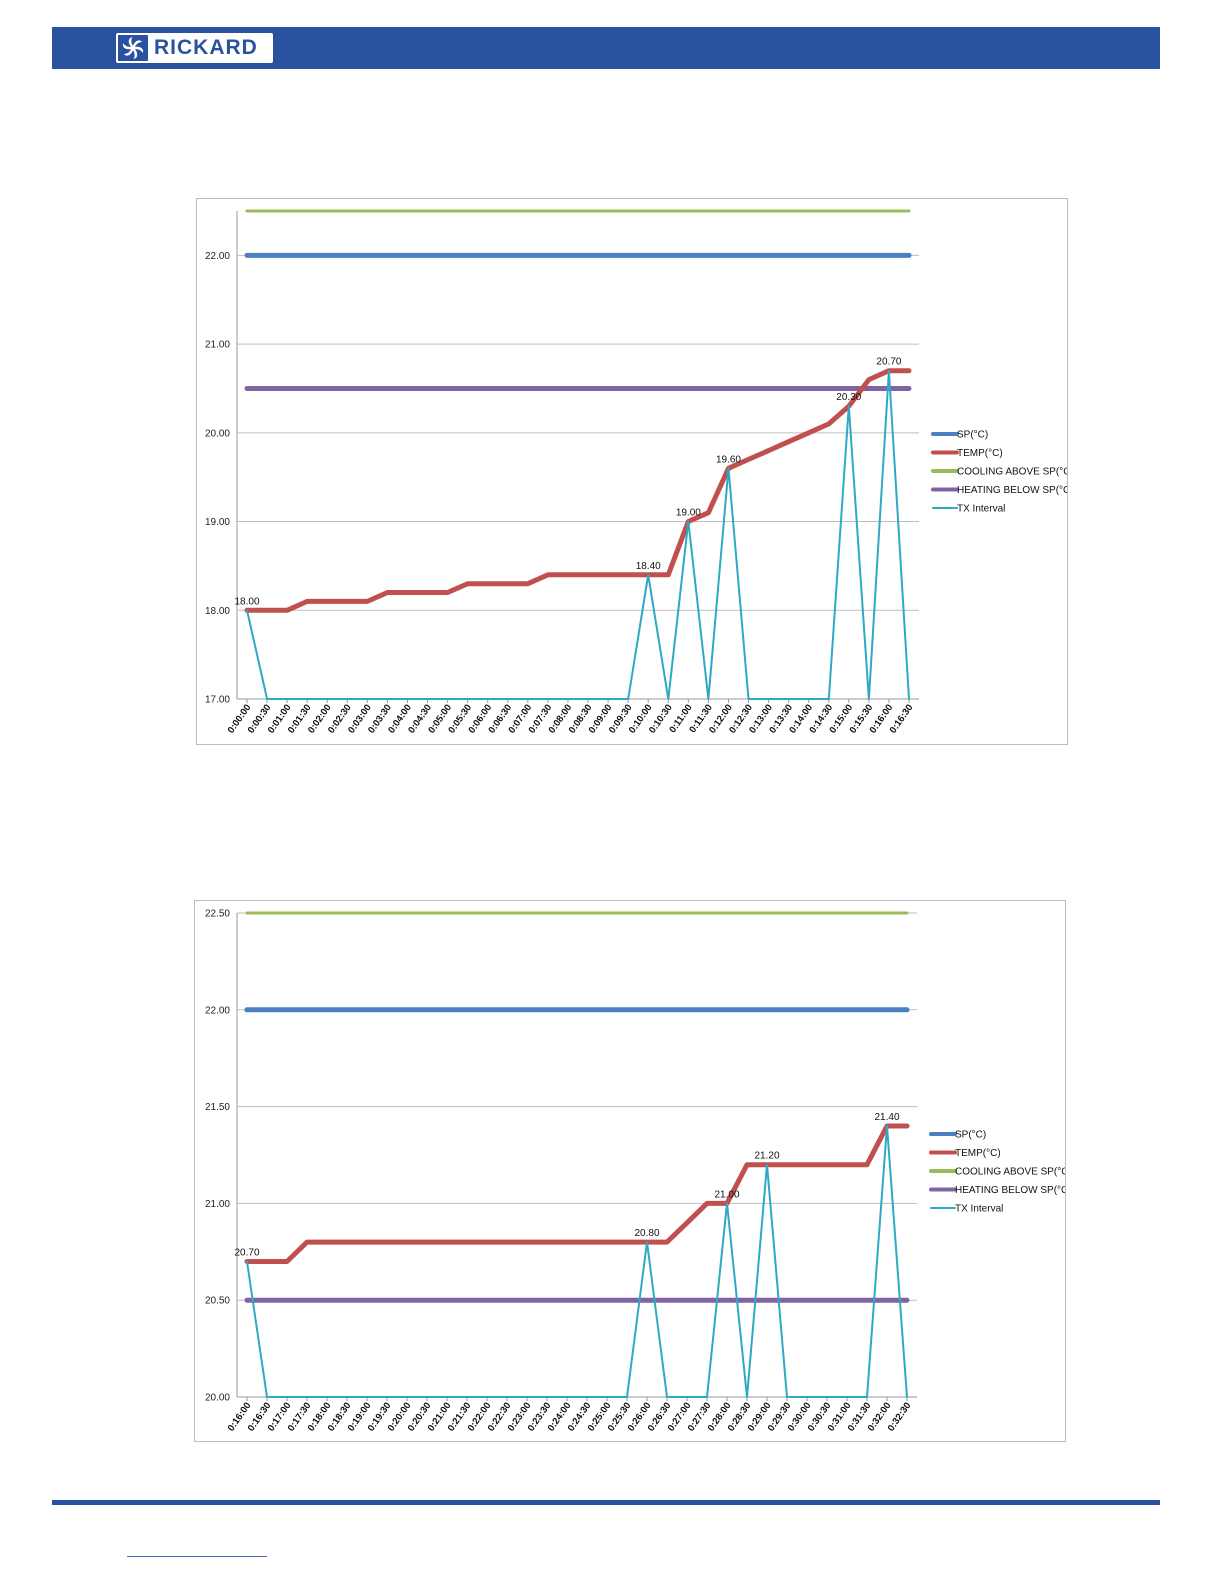 This screenshot has width=1225, height=1585. I want to click on data-label: 21.00, so click(726, 1194).